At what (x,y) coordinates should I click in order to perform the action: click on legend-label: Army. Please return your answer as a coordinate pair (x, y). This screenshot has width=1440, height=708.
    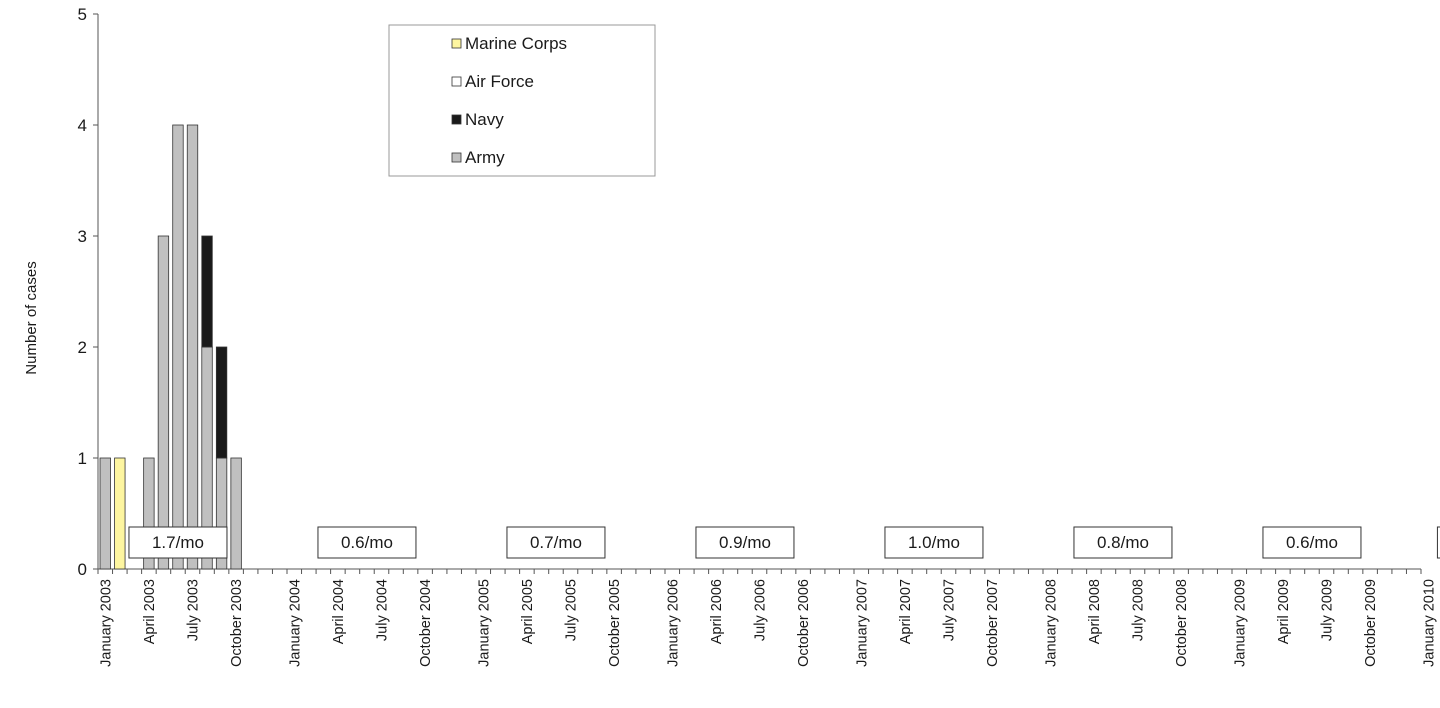
    Looking at the image, I should click on (485, 157).